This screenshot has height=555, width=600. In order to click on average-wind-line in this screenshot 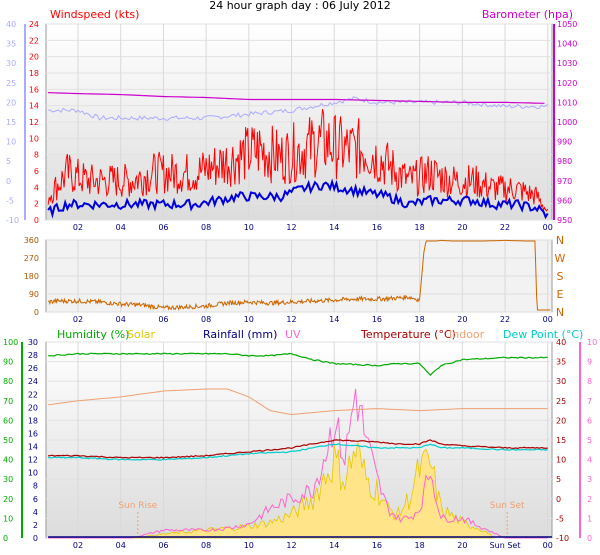, I will do `click(298, 199)`.